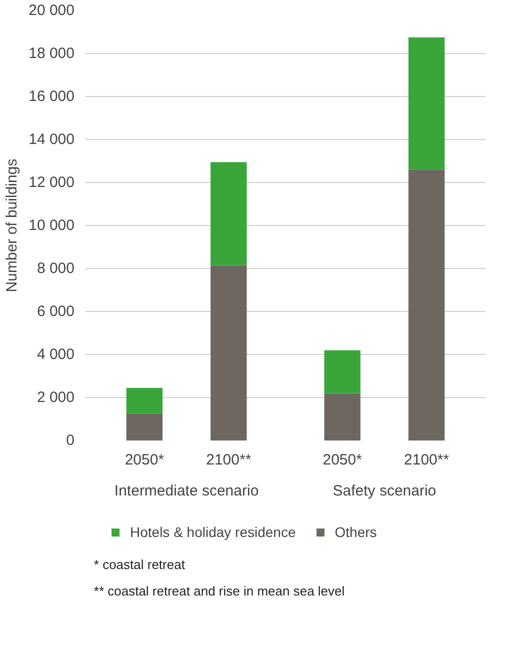 This screenshot has width=518, height=662. I want to click on y-tick-label: 6 000, so click(55, 311).